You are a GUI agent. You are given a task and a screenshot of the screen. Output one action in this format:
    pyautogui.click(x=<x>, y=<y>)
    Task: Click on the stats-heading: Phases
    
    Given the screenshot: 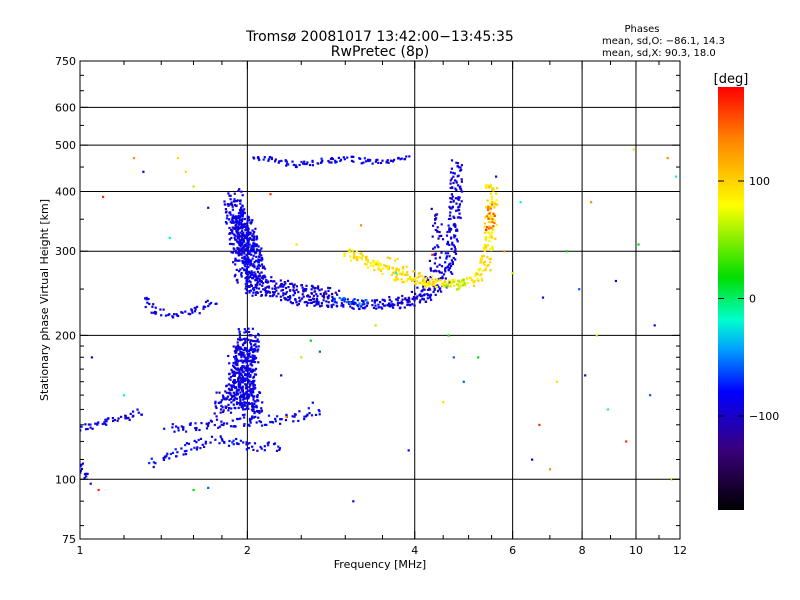 What is the action you would take?
    pyautogui.click(x=641, y=29)
    